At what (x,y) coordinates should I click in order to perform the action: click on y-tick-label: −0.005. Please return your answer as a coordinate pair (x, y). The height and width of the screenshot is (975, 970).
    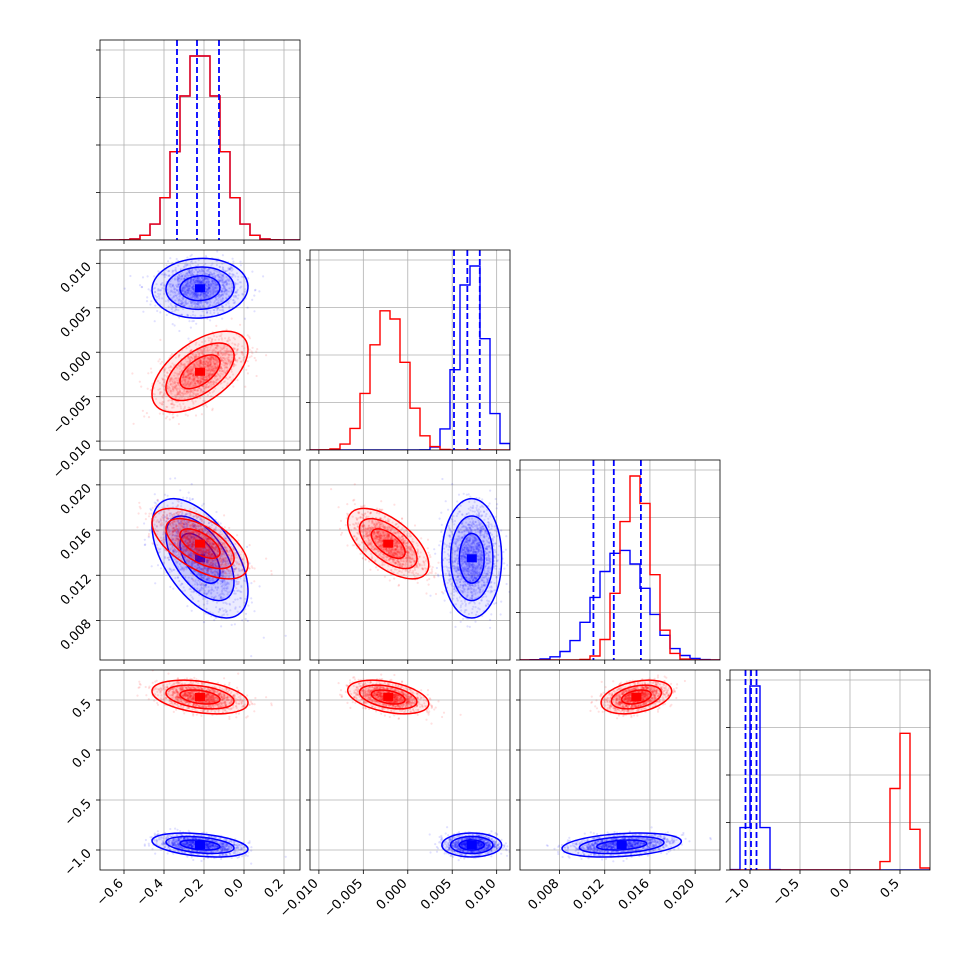
    Looking at the image, I should click on (72, 415).